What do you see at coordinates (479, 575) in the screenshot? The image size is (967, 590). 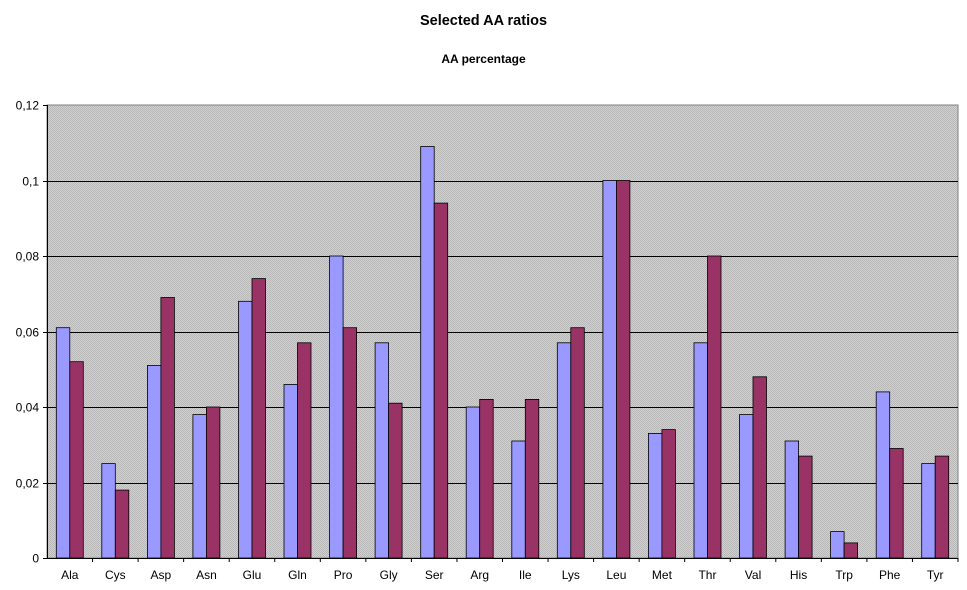 I see `x-tick-label: Arg` at bounding box center [479, 575].